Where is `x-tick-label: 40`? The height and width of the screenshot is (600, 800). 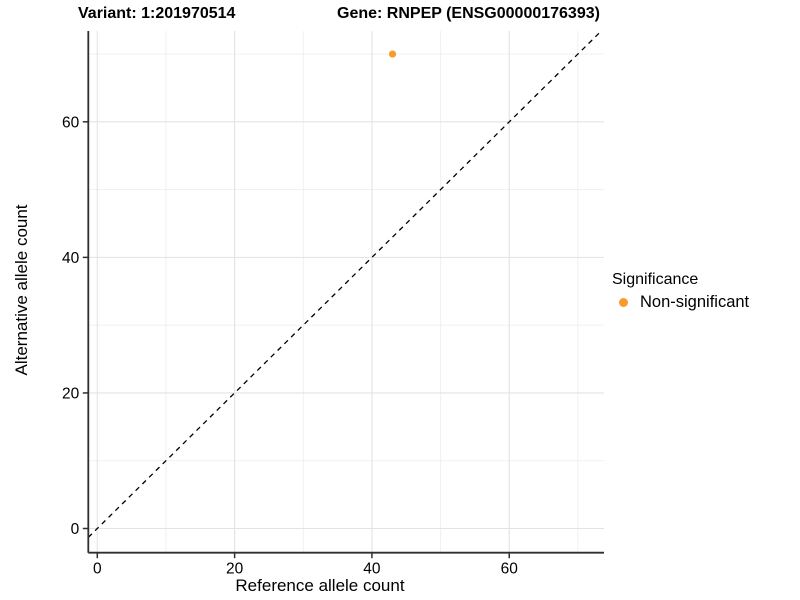
x-tick-label: 40 is located at coordinates (372, 569).